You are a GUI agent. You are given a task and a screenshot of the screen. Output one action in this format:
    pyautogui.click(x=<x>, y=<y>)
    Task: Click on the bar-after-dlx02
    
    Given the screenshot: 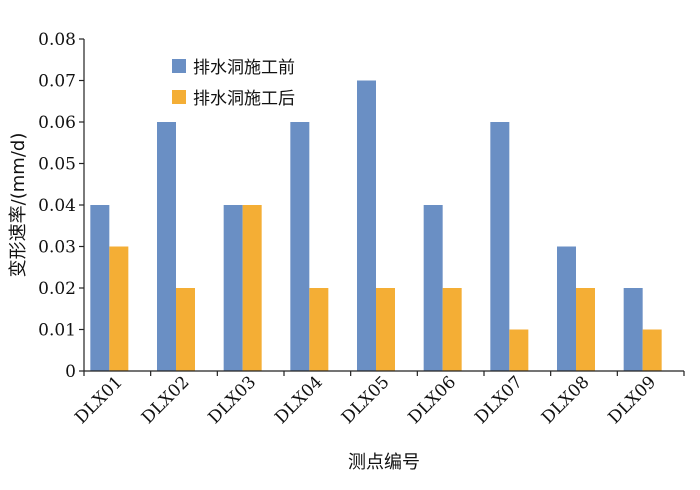 What is the action you would take?
    pyautogui.click(x=185, y=329)
    